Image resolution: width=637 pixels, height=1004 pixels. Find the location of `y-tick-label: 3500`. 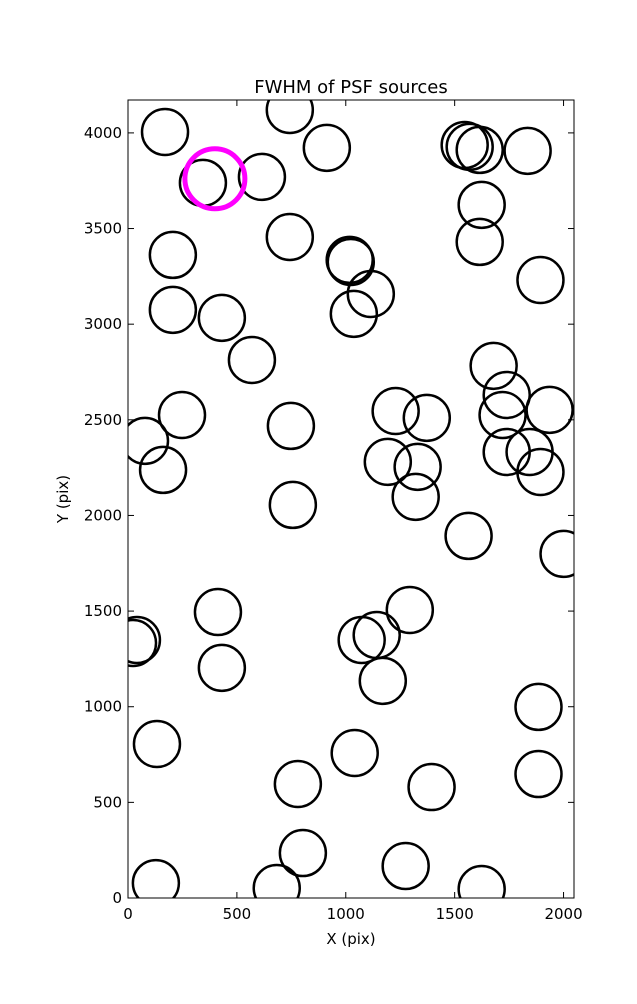

y-tick-label: 3500 is located at coordinates (103, 229).